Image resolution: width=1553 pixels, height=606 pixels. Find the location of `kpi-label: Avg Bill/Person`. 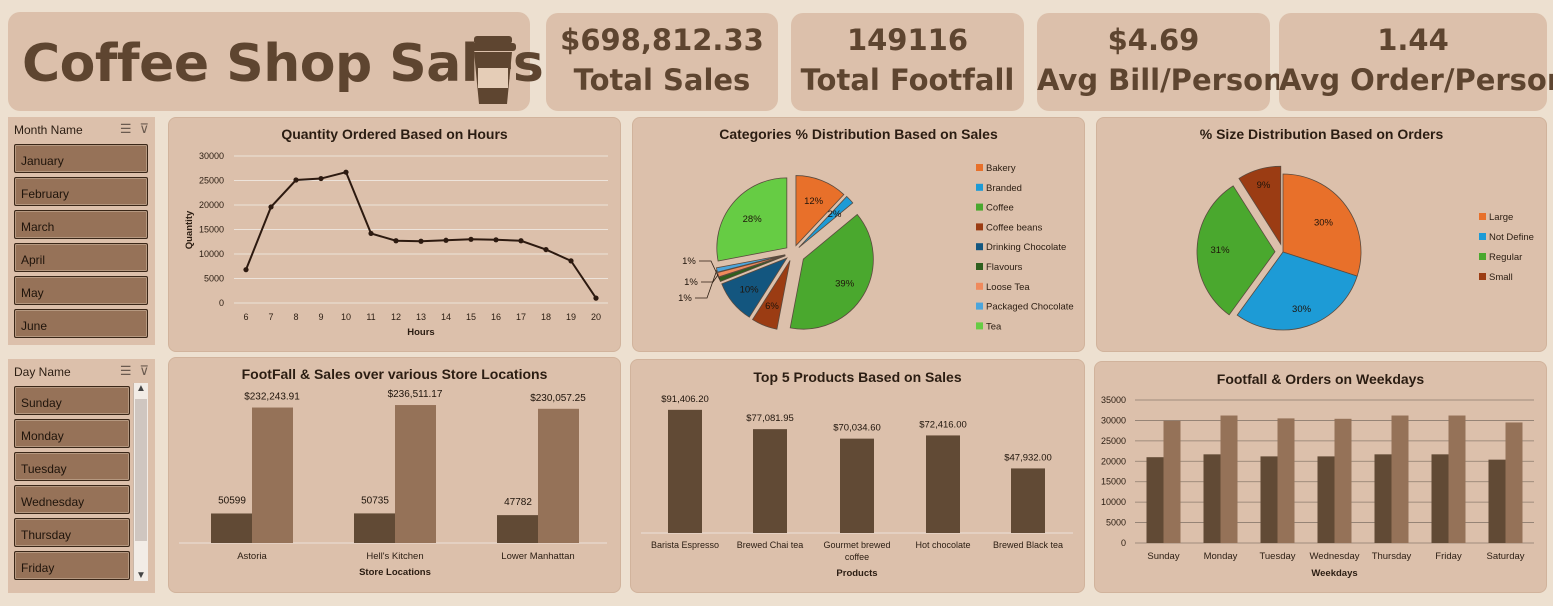

kpi-label: Avg Bill/Person is located at coordinates (1160, 80).